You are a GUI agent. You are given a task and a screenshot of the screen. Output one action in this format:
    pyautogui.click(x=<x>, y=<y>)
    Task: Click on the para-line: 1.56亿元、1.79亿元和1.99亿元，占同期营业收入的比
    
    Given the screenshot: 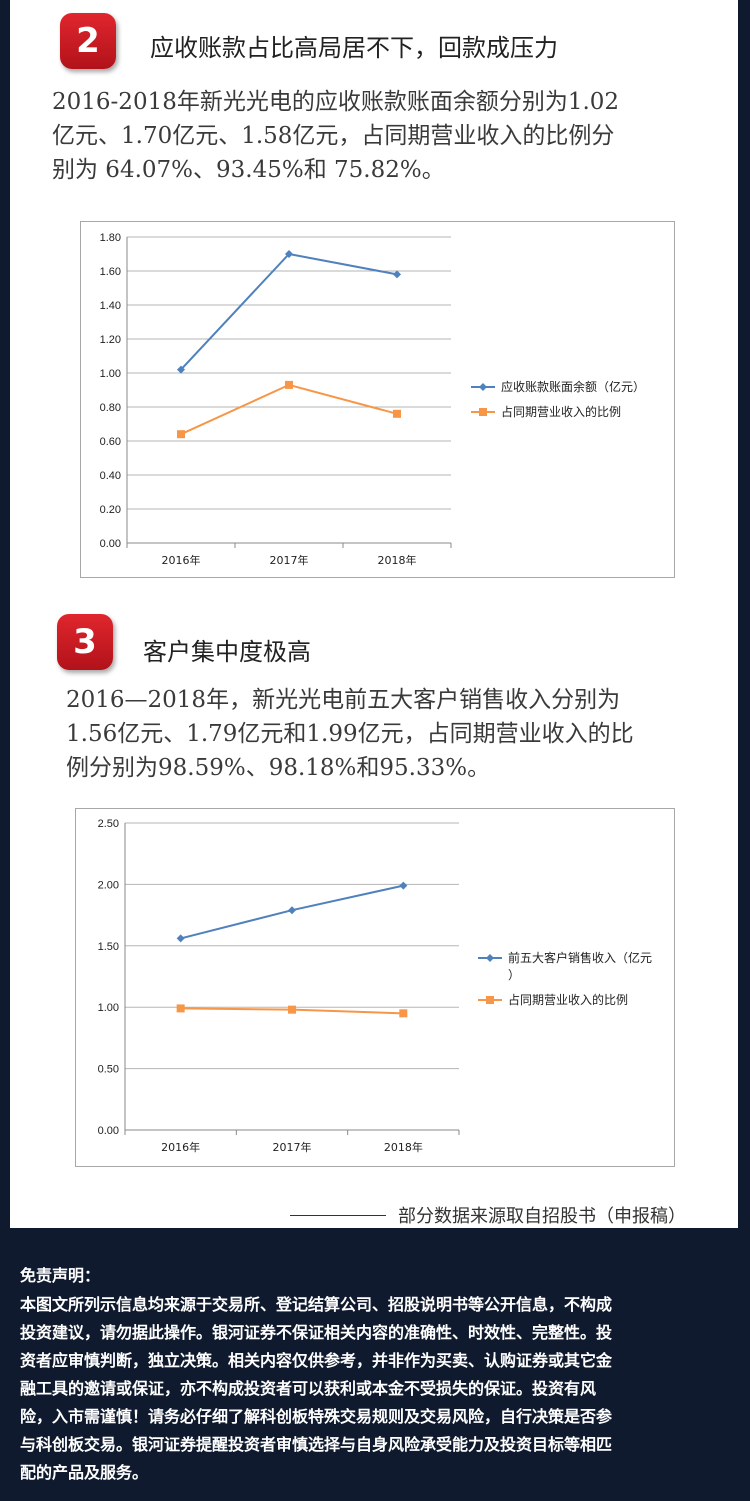 What is the action you would take?
    pyautogui.click(x=350, y=734)
    